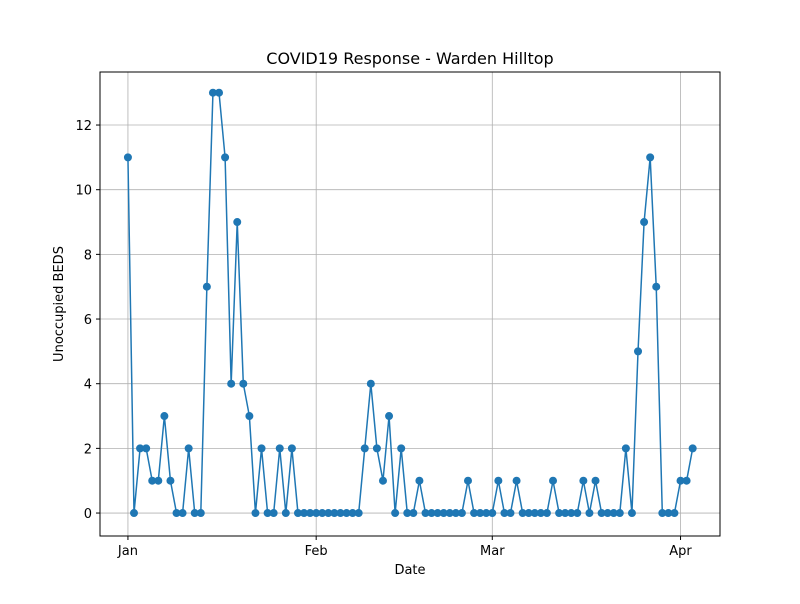  What do you see at coordinates (88, 255) in the screenshot?
I see `y-tick-label: 8` at bounding box center [88, 255].